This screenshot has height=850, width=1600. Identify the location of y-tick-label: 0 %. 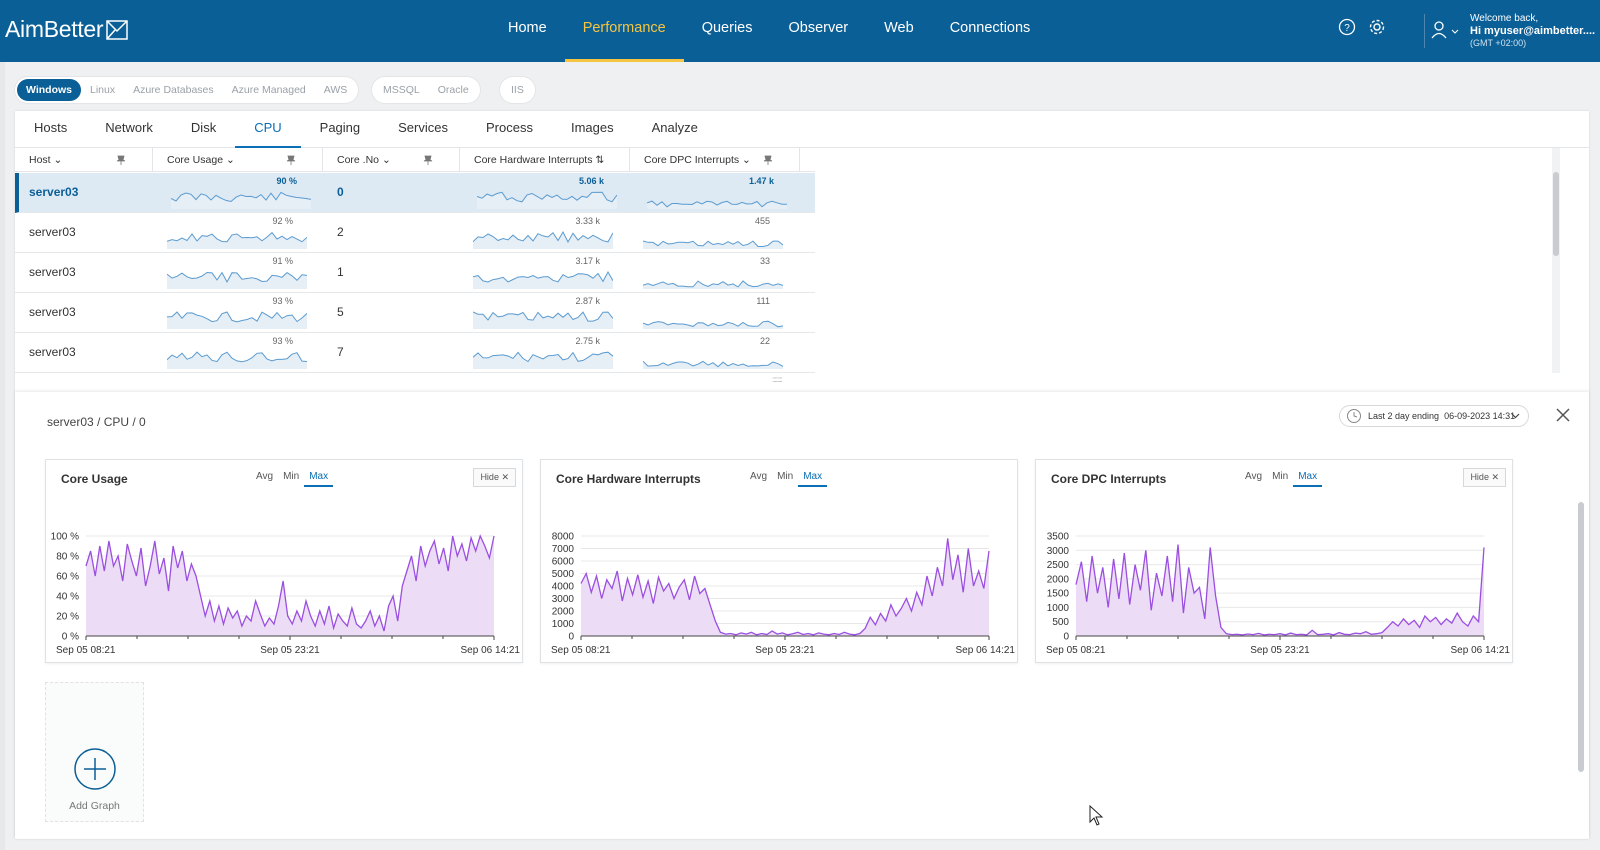
(70, 637).